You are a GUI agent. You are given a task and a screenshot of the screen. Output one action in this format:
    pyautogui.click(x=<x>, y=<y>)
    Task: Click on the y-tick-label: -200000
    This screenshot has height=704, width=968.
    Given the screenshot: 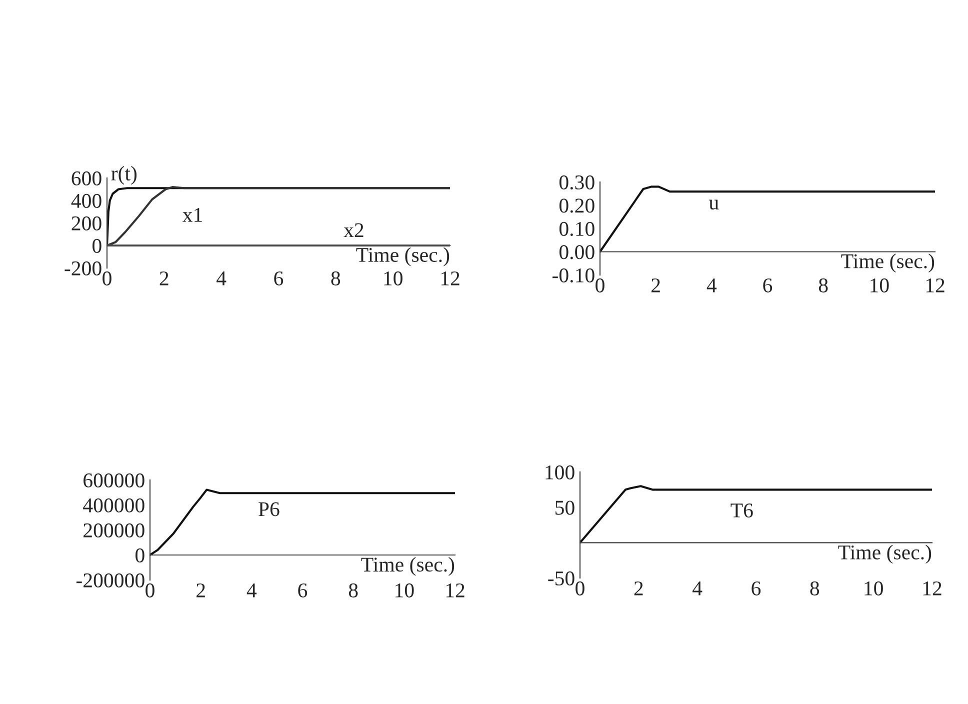 What is the action you would take?
    pyautogui.click(x=110, y=580)
    